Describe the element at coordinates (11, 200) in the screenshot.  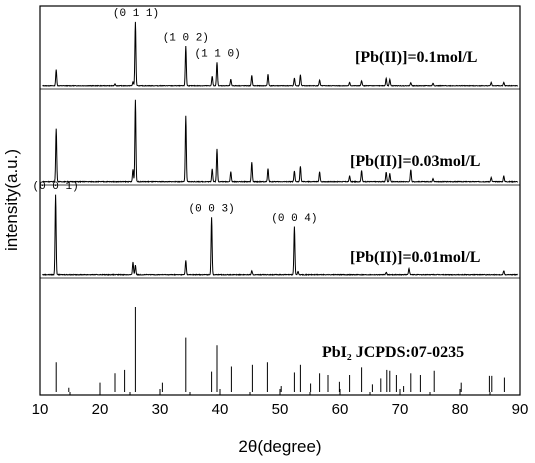
I see `y-axis-title: intensity(a.u.)` at that location.